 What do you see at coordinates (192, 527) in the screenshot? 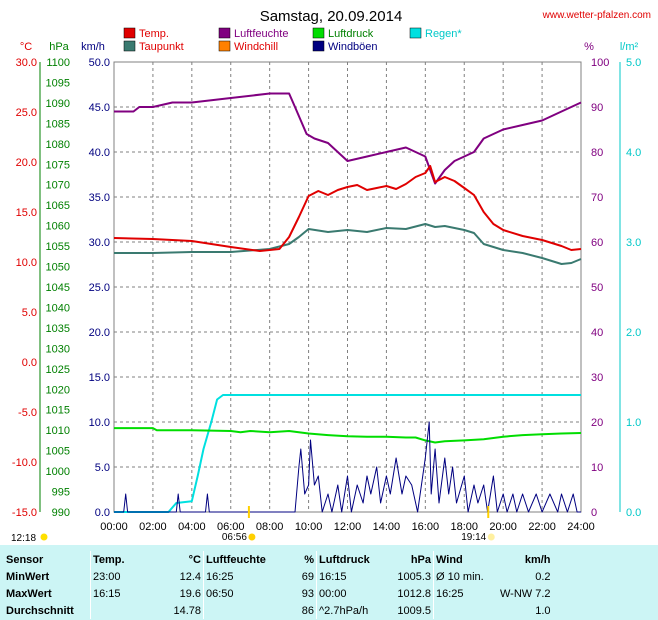
I see `x-tick-label: 04:00` at bounding box center [192, 527].